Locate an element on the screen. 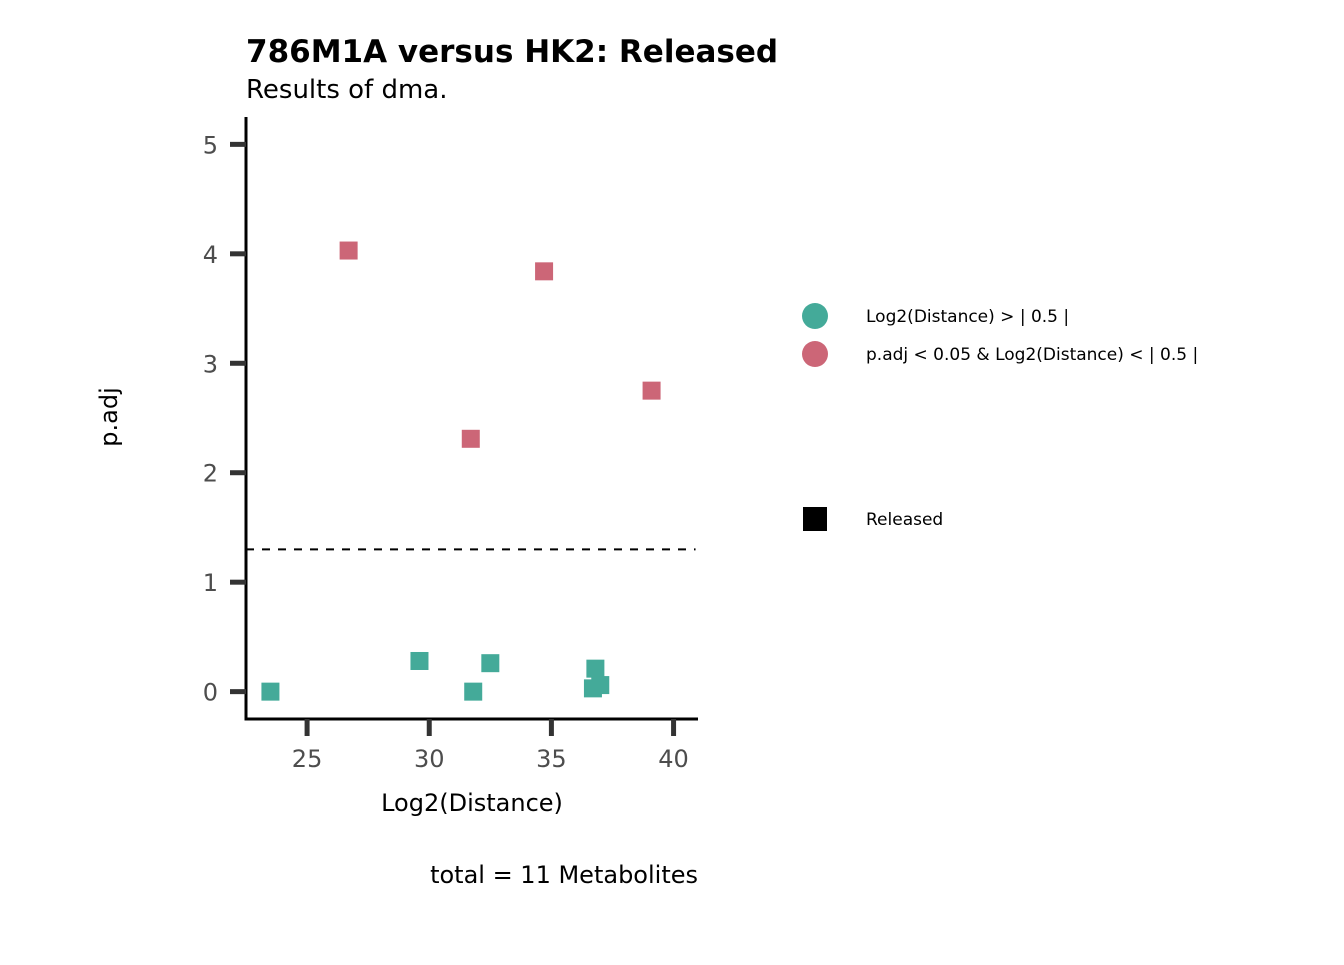 The width and height of the screenshot is (1344, 965). chart-subtitle: Results of dma. is located at coordinates (347, 90).